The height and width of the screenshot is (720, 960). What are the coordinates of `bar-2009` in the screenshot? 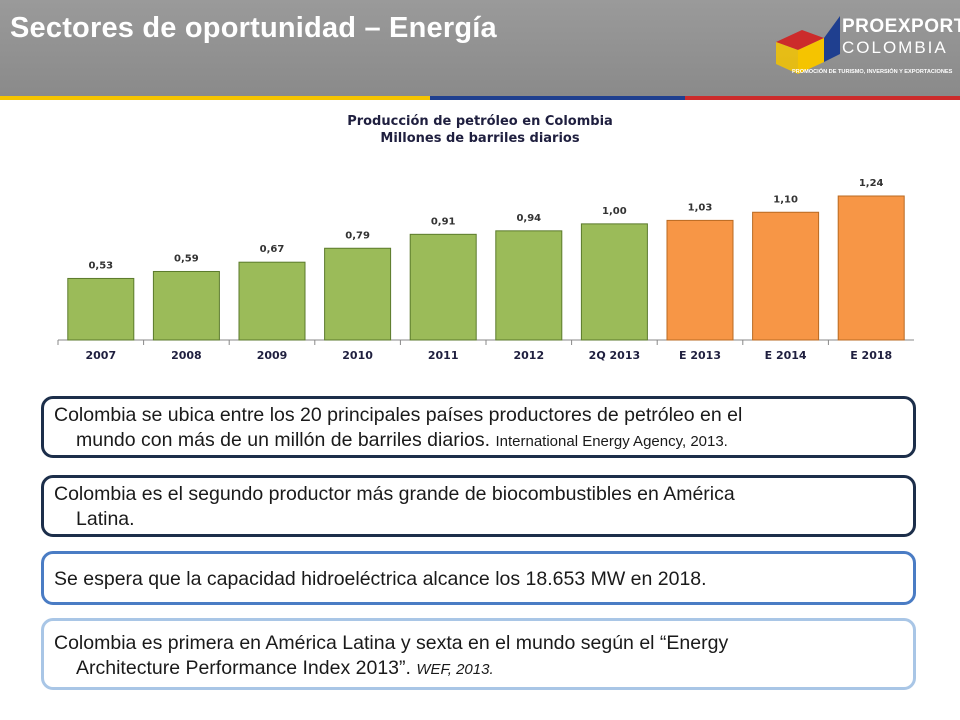 It's located at (272, 301).